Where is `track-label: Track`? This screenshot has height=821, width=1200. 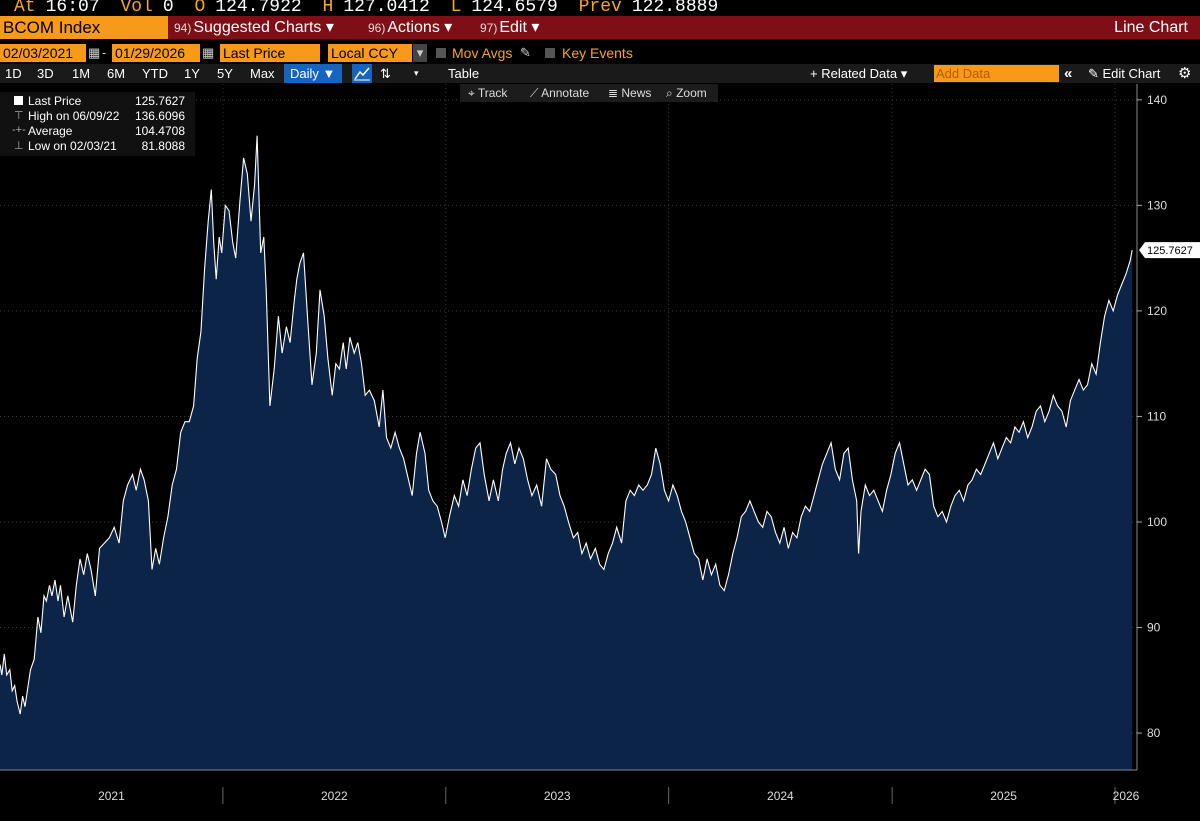 track-label: Track is located at coordinates (492, 93).